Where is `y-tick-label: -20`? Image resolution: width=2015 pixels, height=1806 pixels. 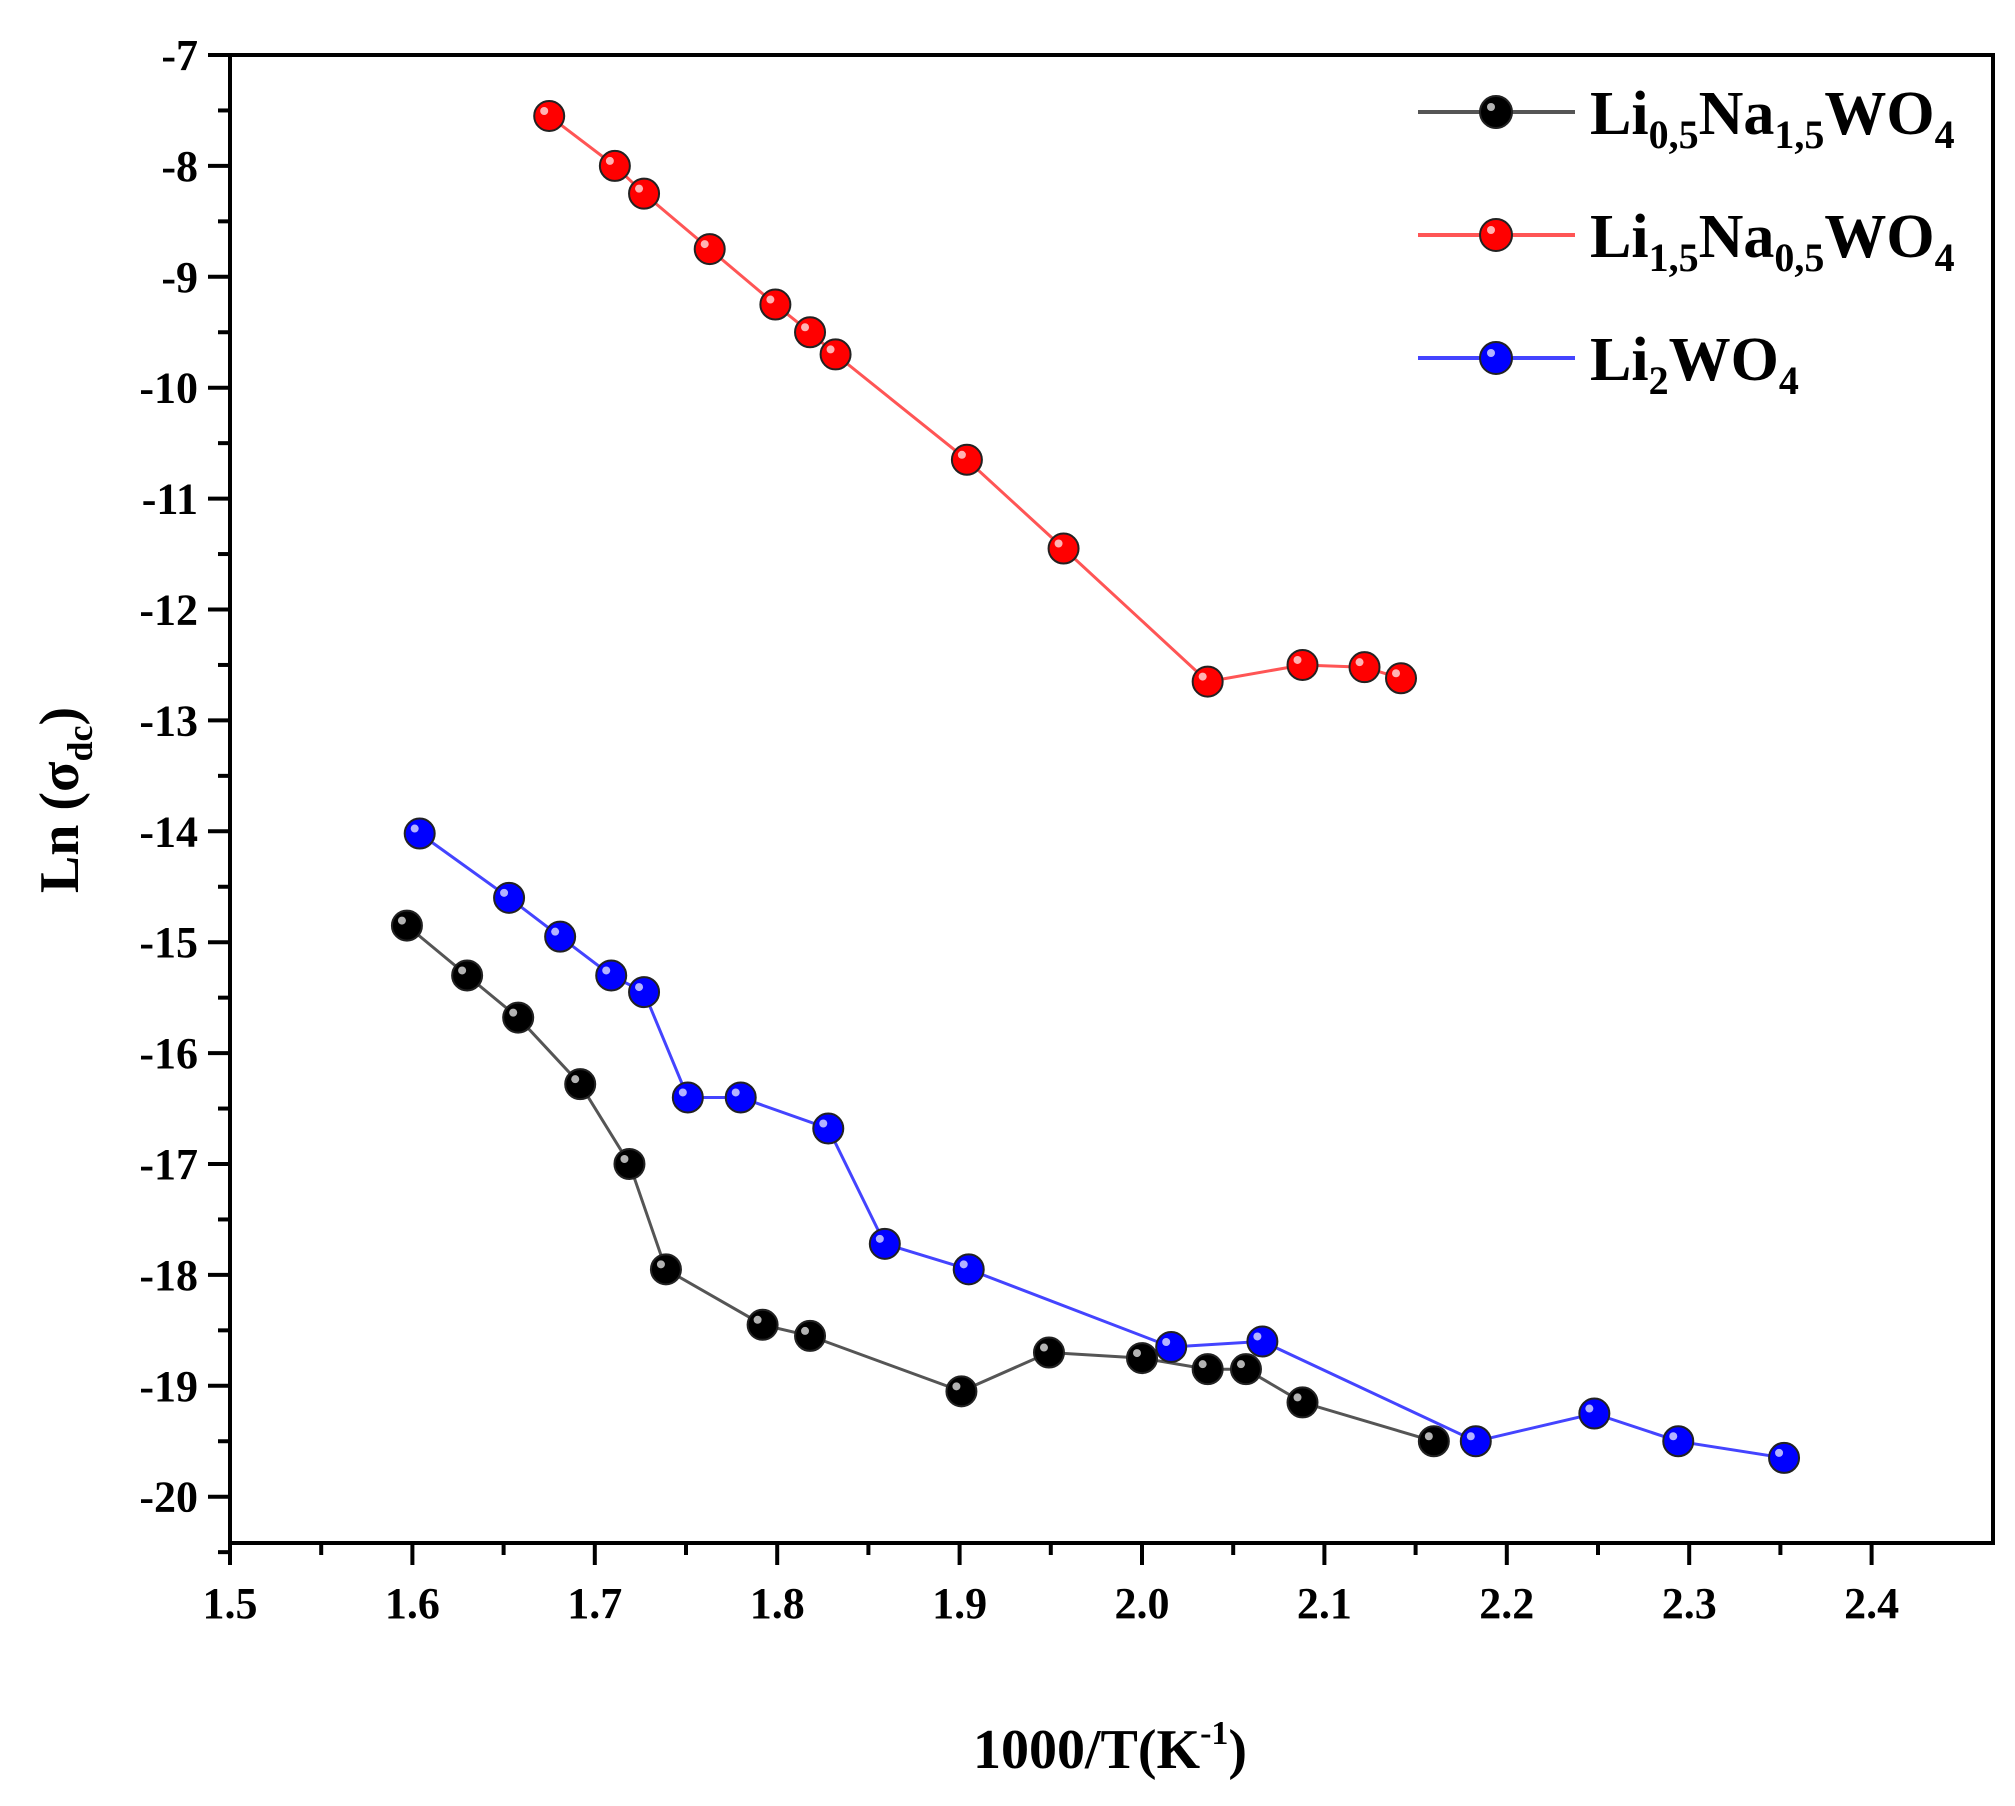
y-tick-label: -20 is located at coordinates (168, 1497).